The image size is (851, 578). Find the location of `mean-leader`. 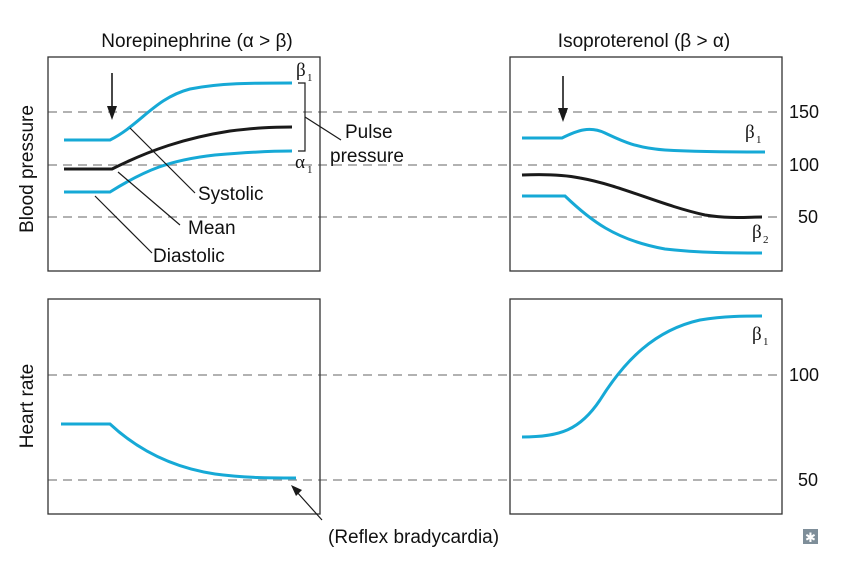

mean-leader is located at coordinates (149, 198).